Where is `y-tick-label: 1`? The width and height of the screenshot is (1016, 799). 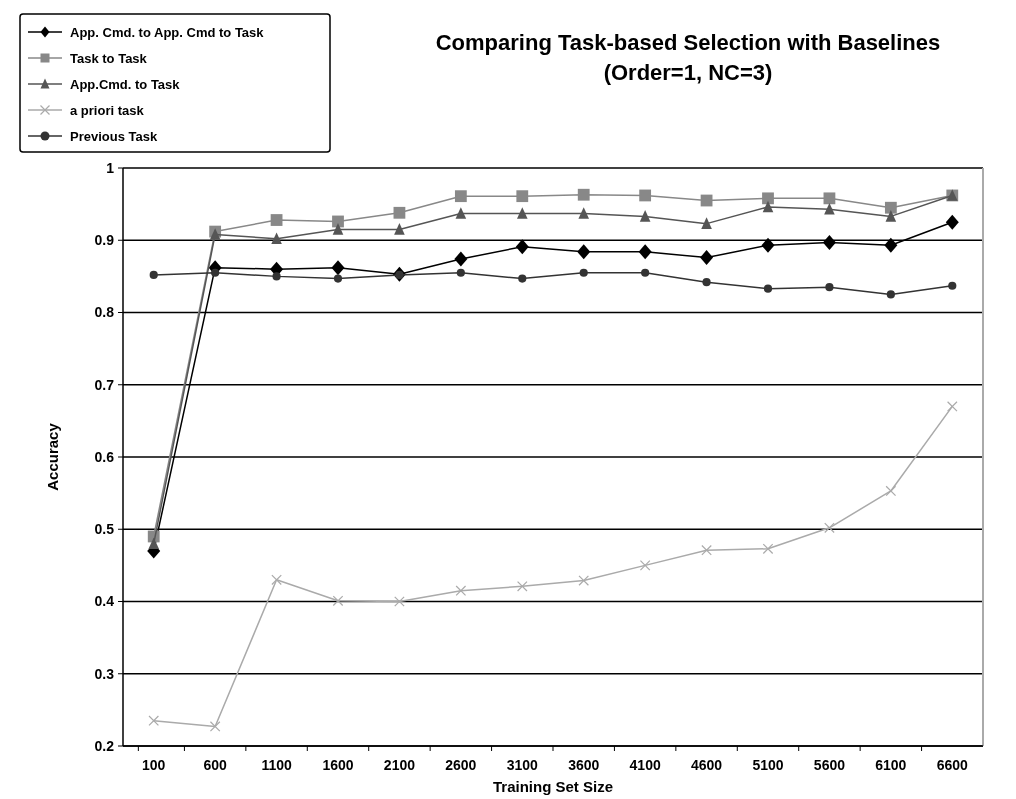
y-tick-label: 1 is located at coordinates (110, 167).